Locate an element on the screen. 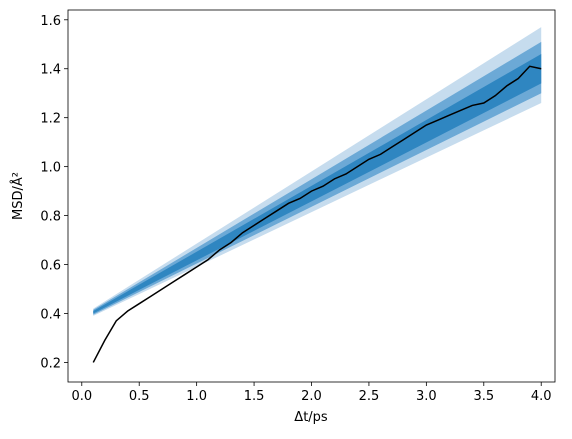 This screenshot has width=572, height=439. x-tick-label: 4.0 is located at coordinates (541, 396).